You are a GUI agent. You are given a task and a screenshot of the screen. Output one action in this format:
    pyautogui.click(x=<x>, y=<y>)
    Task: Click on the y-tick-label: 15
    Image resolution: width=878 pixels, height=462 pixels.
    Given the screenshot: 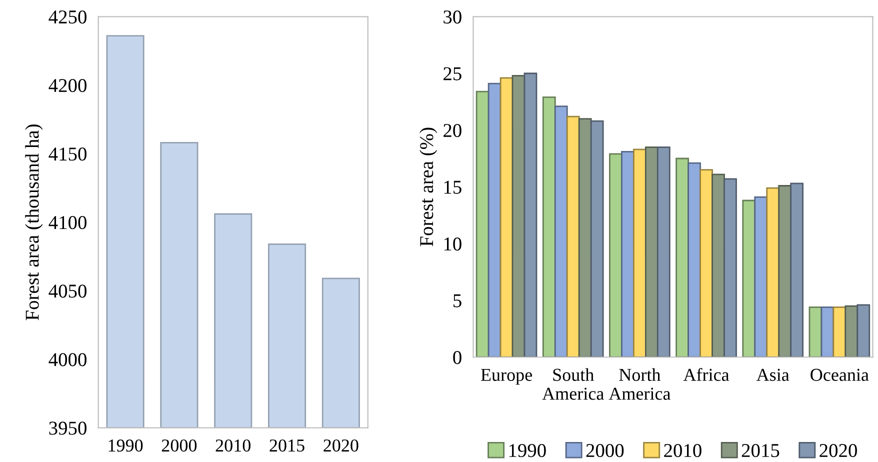 What is the action you would take?
    pyautogui.click(x=453, y=187)
    